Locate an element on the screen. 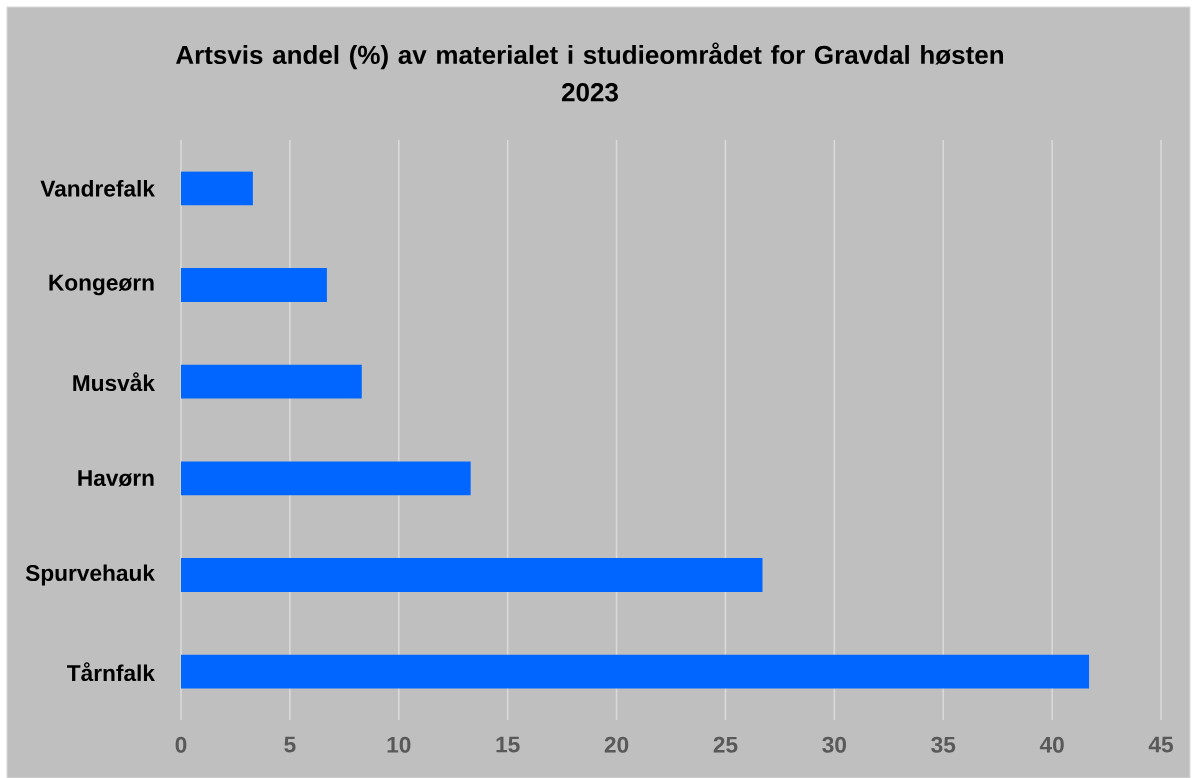 The width and height of the screenshot is (1198, 778). chart-title: Artsvis andel (%) av materialet i studieområdet for Gravdal høsten 2023 is located at coordinates (589, 72).